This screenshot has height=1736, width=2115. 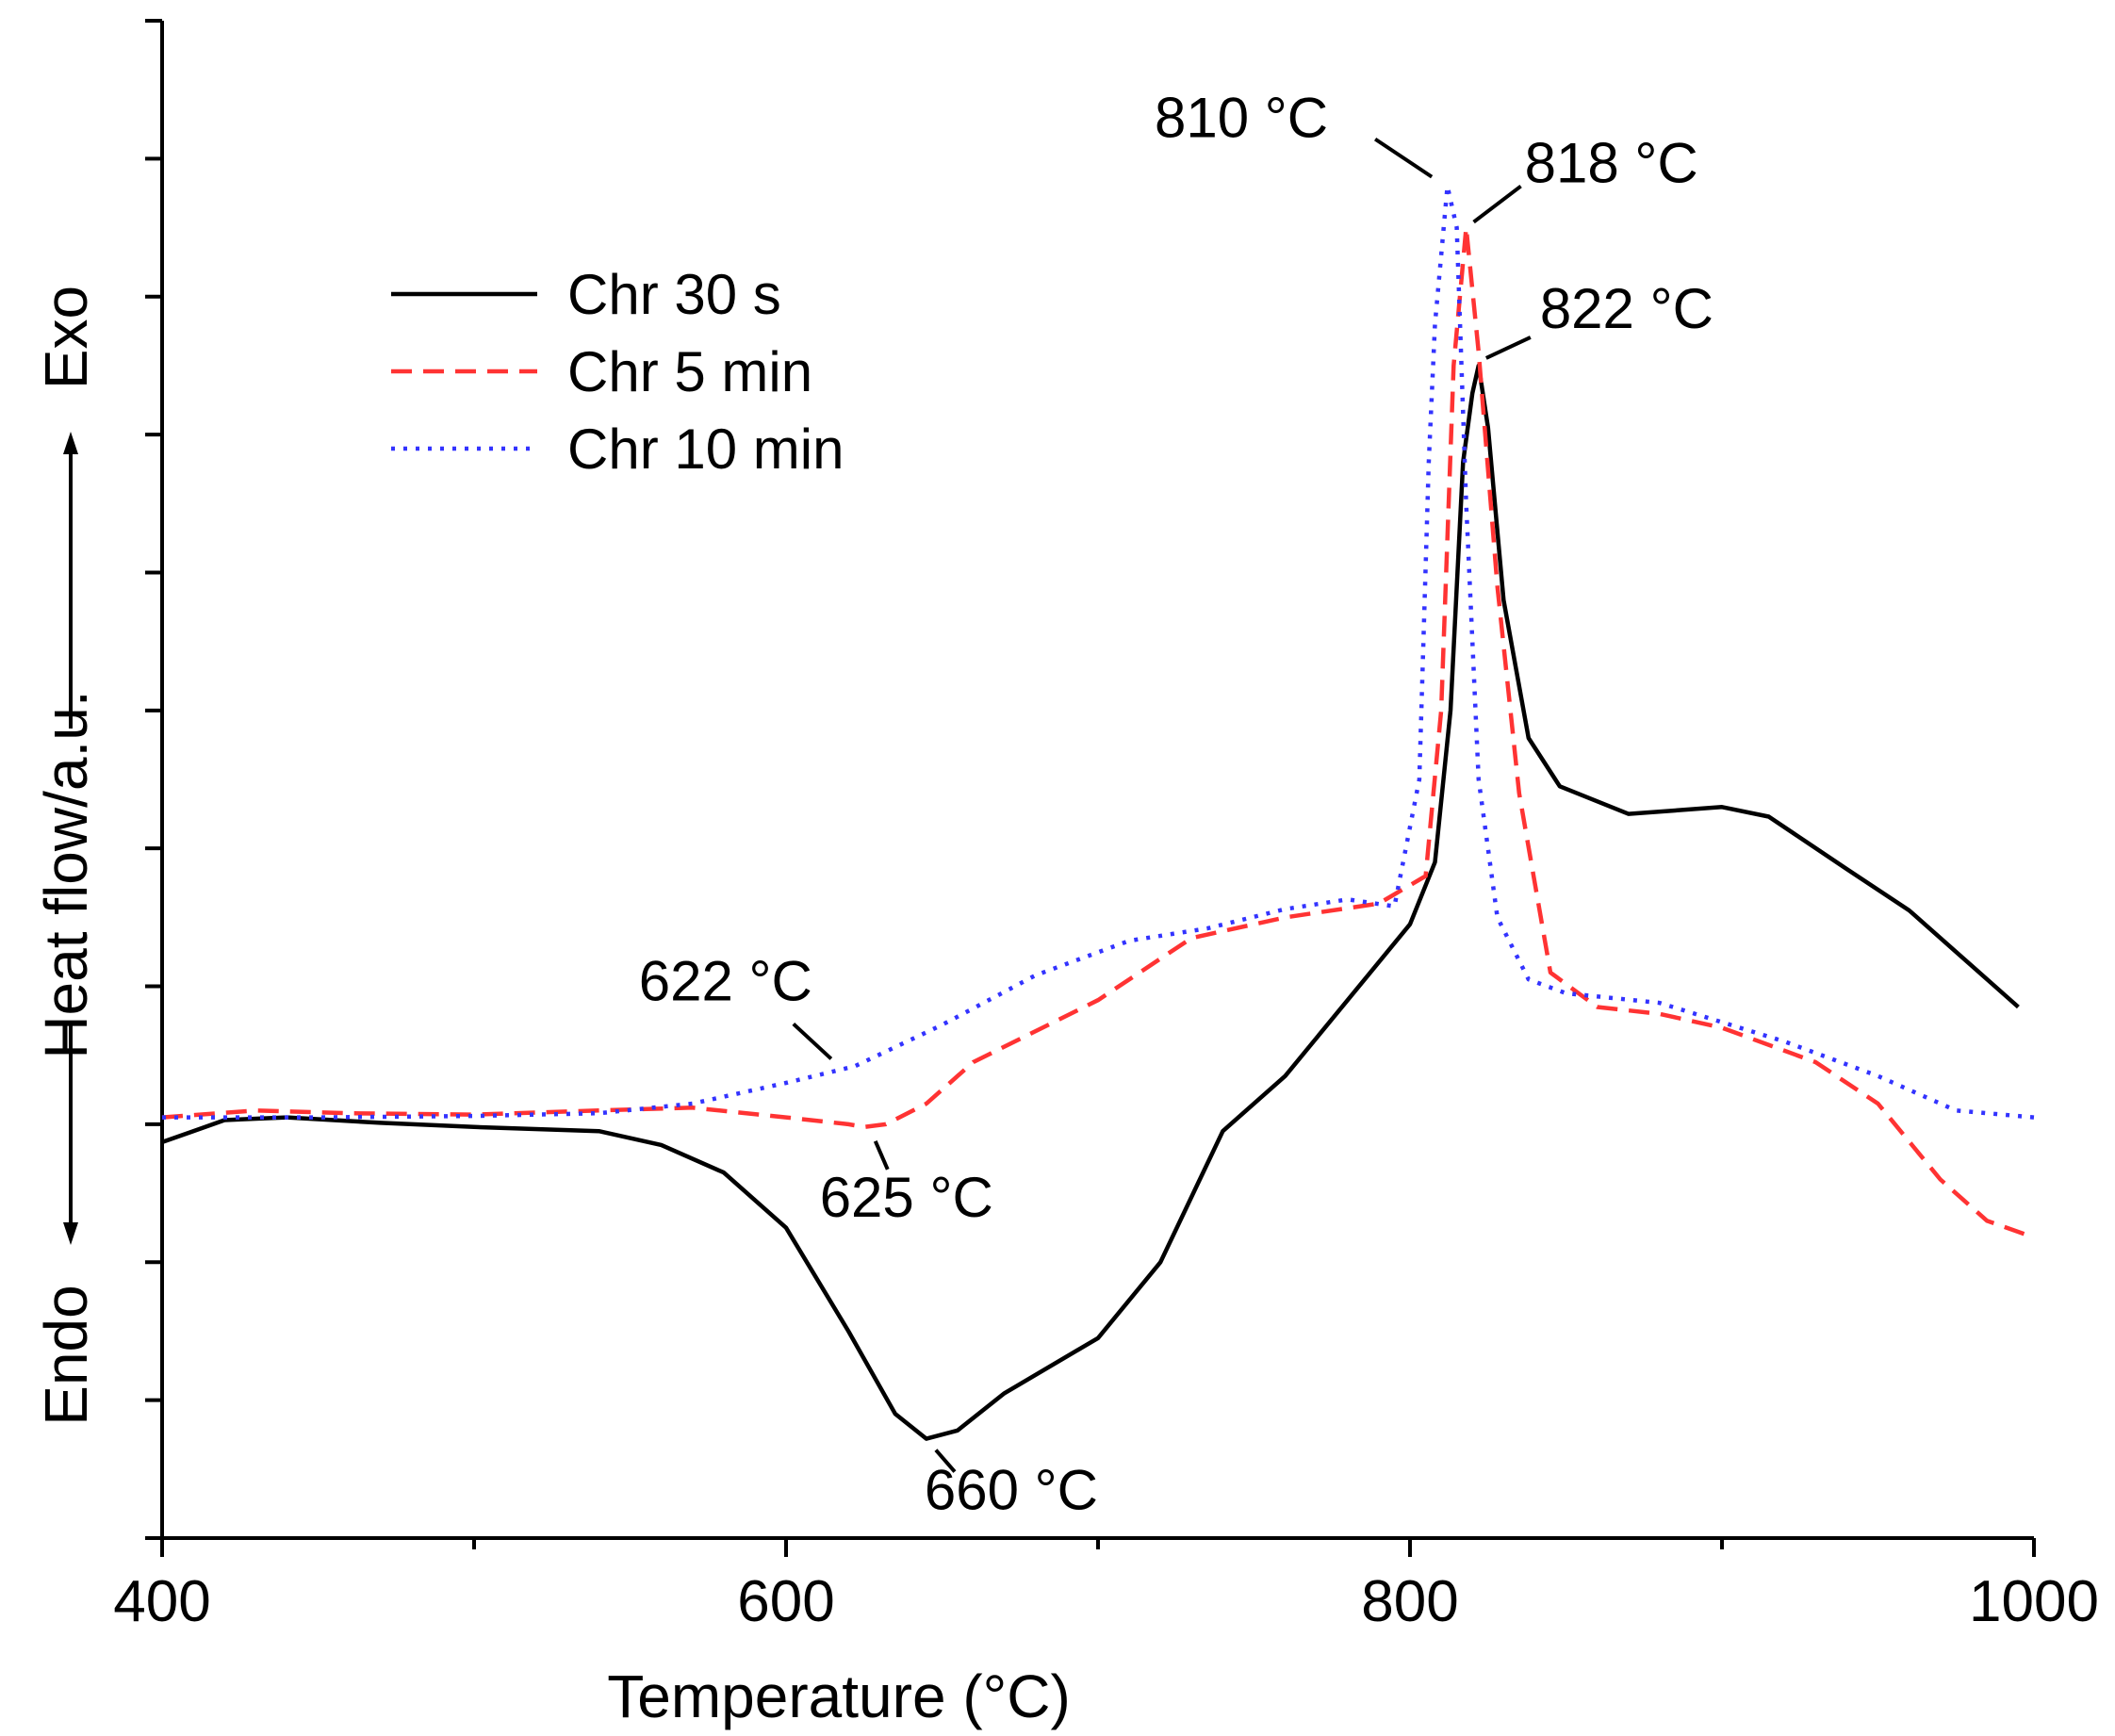 What do you see at coordinates (1626, 308) in the screenshot?
I see `annotation-label: 822 °C` at bounding box center [1626, 308].